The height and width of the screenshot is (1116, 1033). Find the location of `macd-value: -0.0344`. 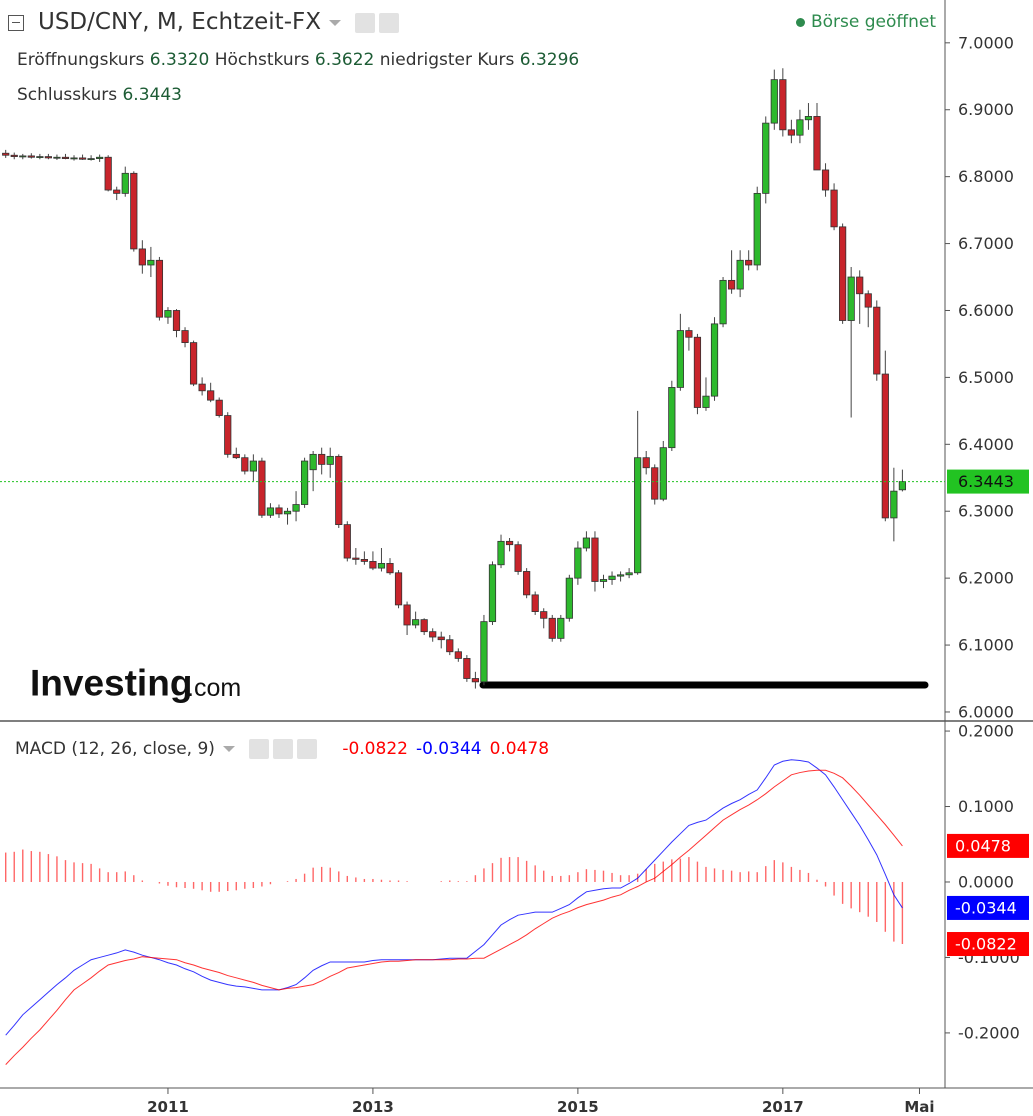

macd-value: -0.0344 is located at coordinates (448, 749).